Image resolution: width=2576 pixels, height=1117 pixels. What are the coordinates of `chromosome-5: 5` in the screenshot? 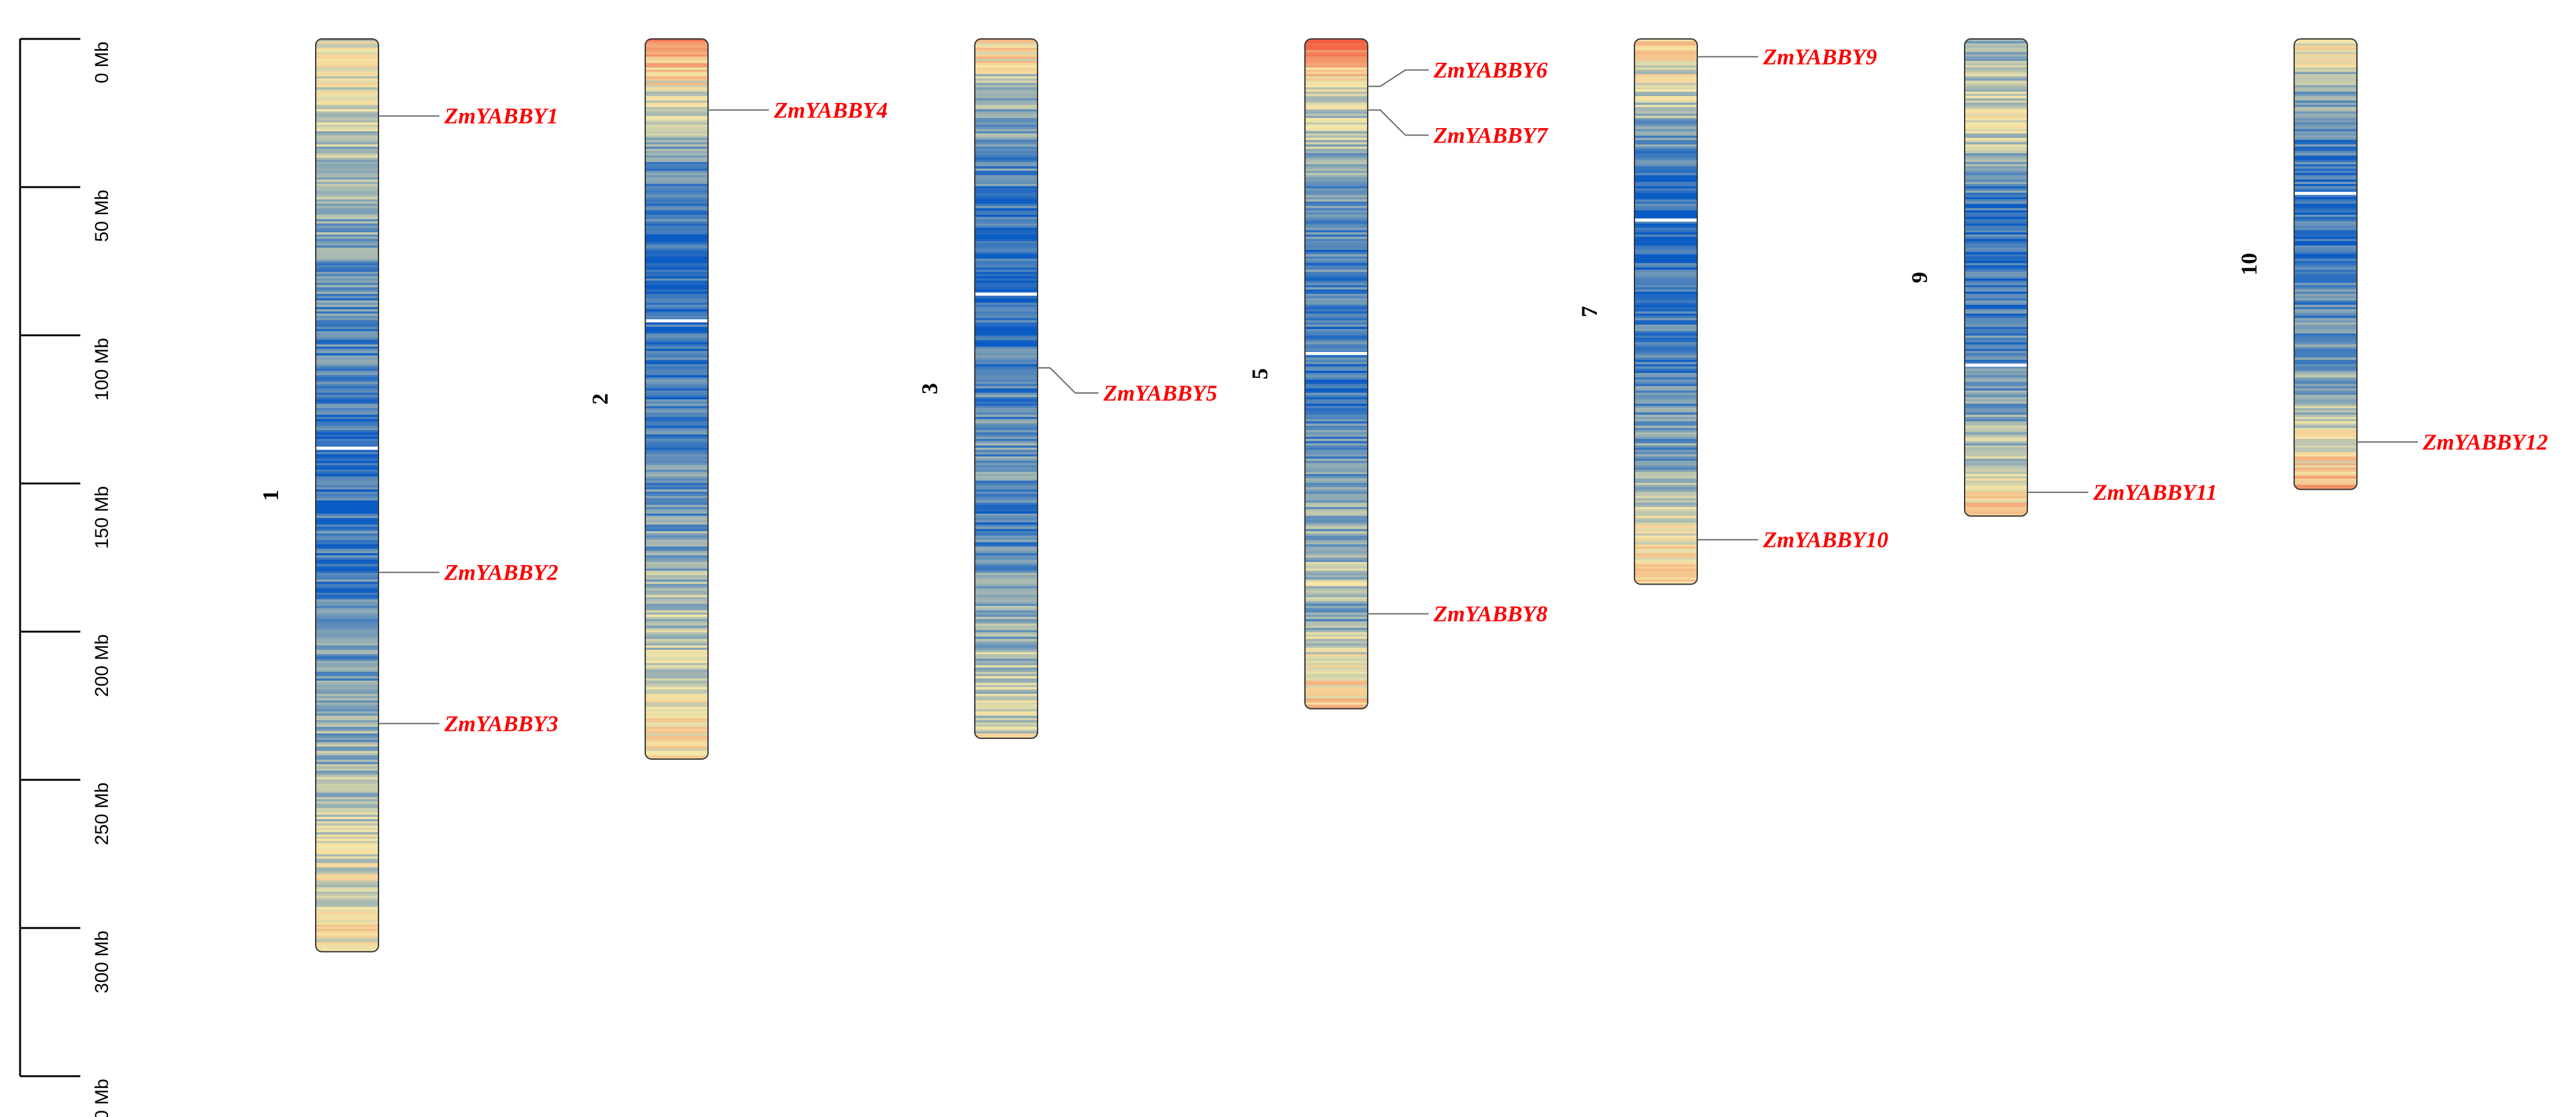 It's located at (1307, 374).